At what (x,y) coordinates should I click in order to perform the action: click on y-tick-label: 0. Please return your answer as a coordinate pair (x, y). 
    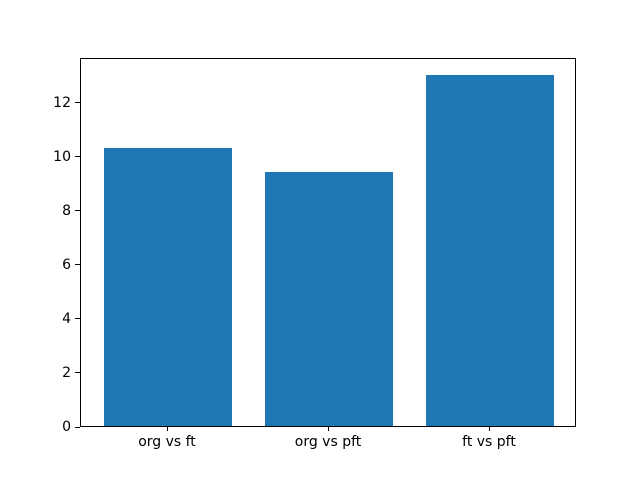
    Looking at the image, I should click on (66, 427).